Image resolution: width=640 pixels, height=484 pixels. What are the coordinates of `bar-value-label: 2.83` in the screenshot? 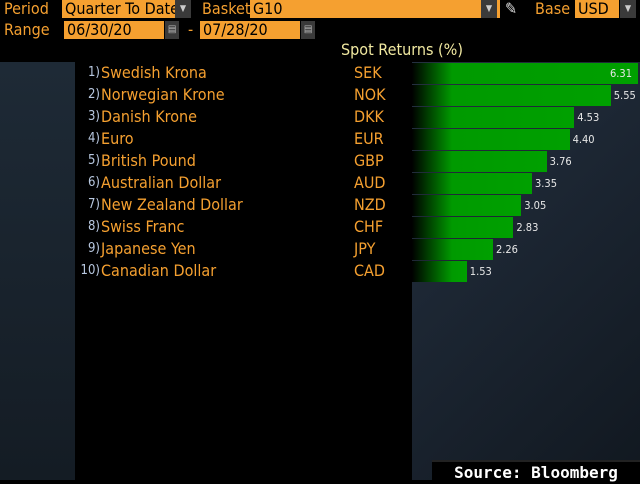 It's located at (527, 227).